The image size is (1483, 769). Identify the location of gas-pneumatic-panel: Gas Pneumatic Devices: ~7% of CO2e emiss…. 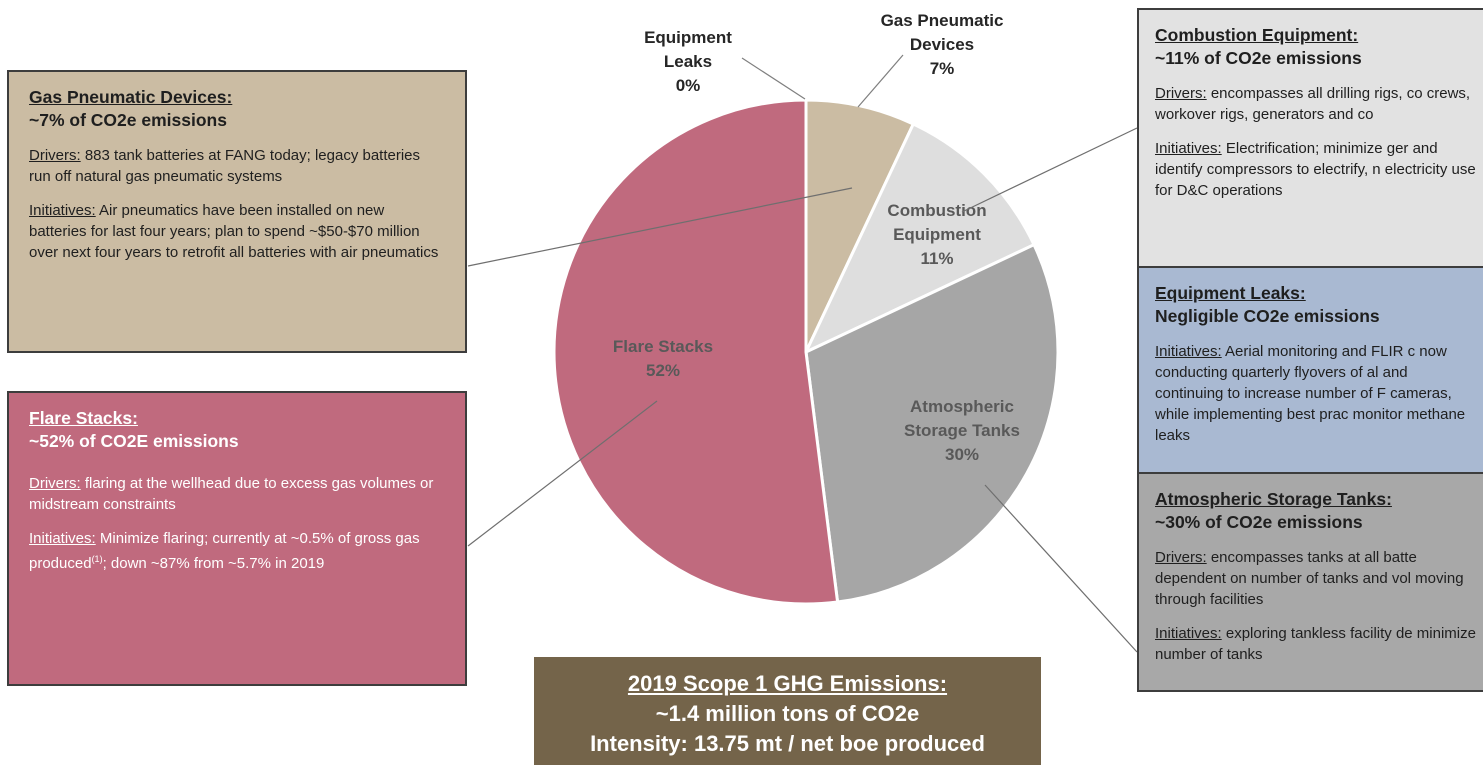
(237, 211).